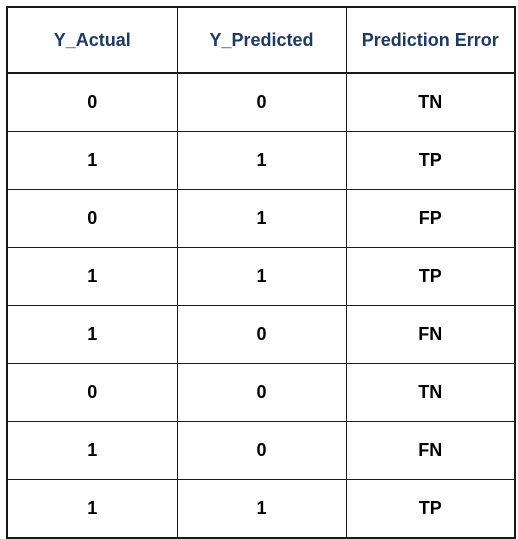  What do you see at coordinates (430, 218) in the screenshot?
I see `cell-prediction-error: FP` at bounding box center [430, 218].